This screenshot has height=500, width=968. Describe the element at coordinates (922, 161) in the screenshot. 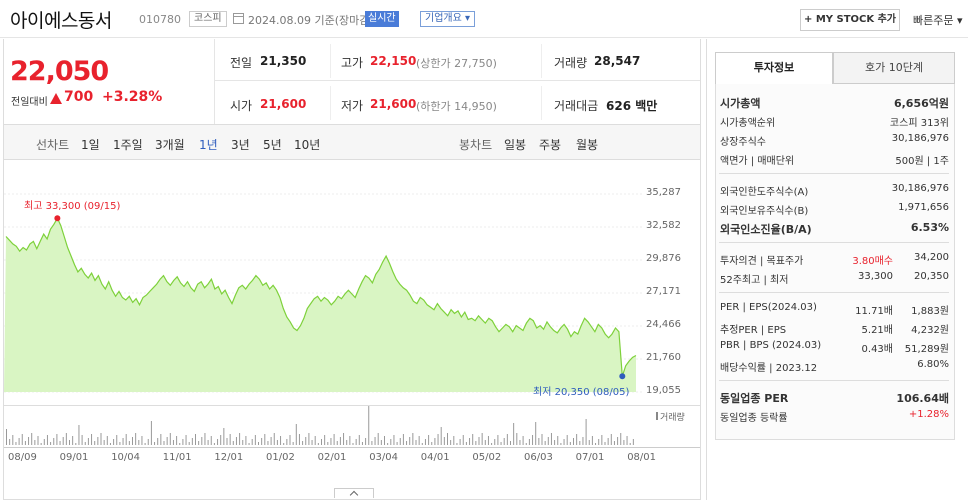

I see `info-value: 500원 | 1주` at that location.